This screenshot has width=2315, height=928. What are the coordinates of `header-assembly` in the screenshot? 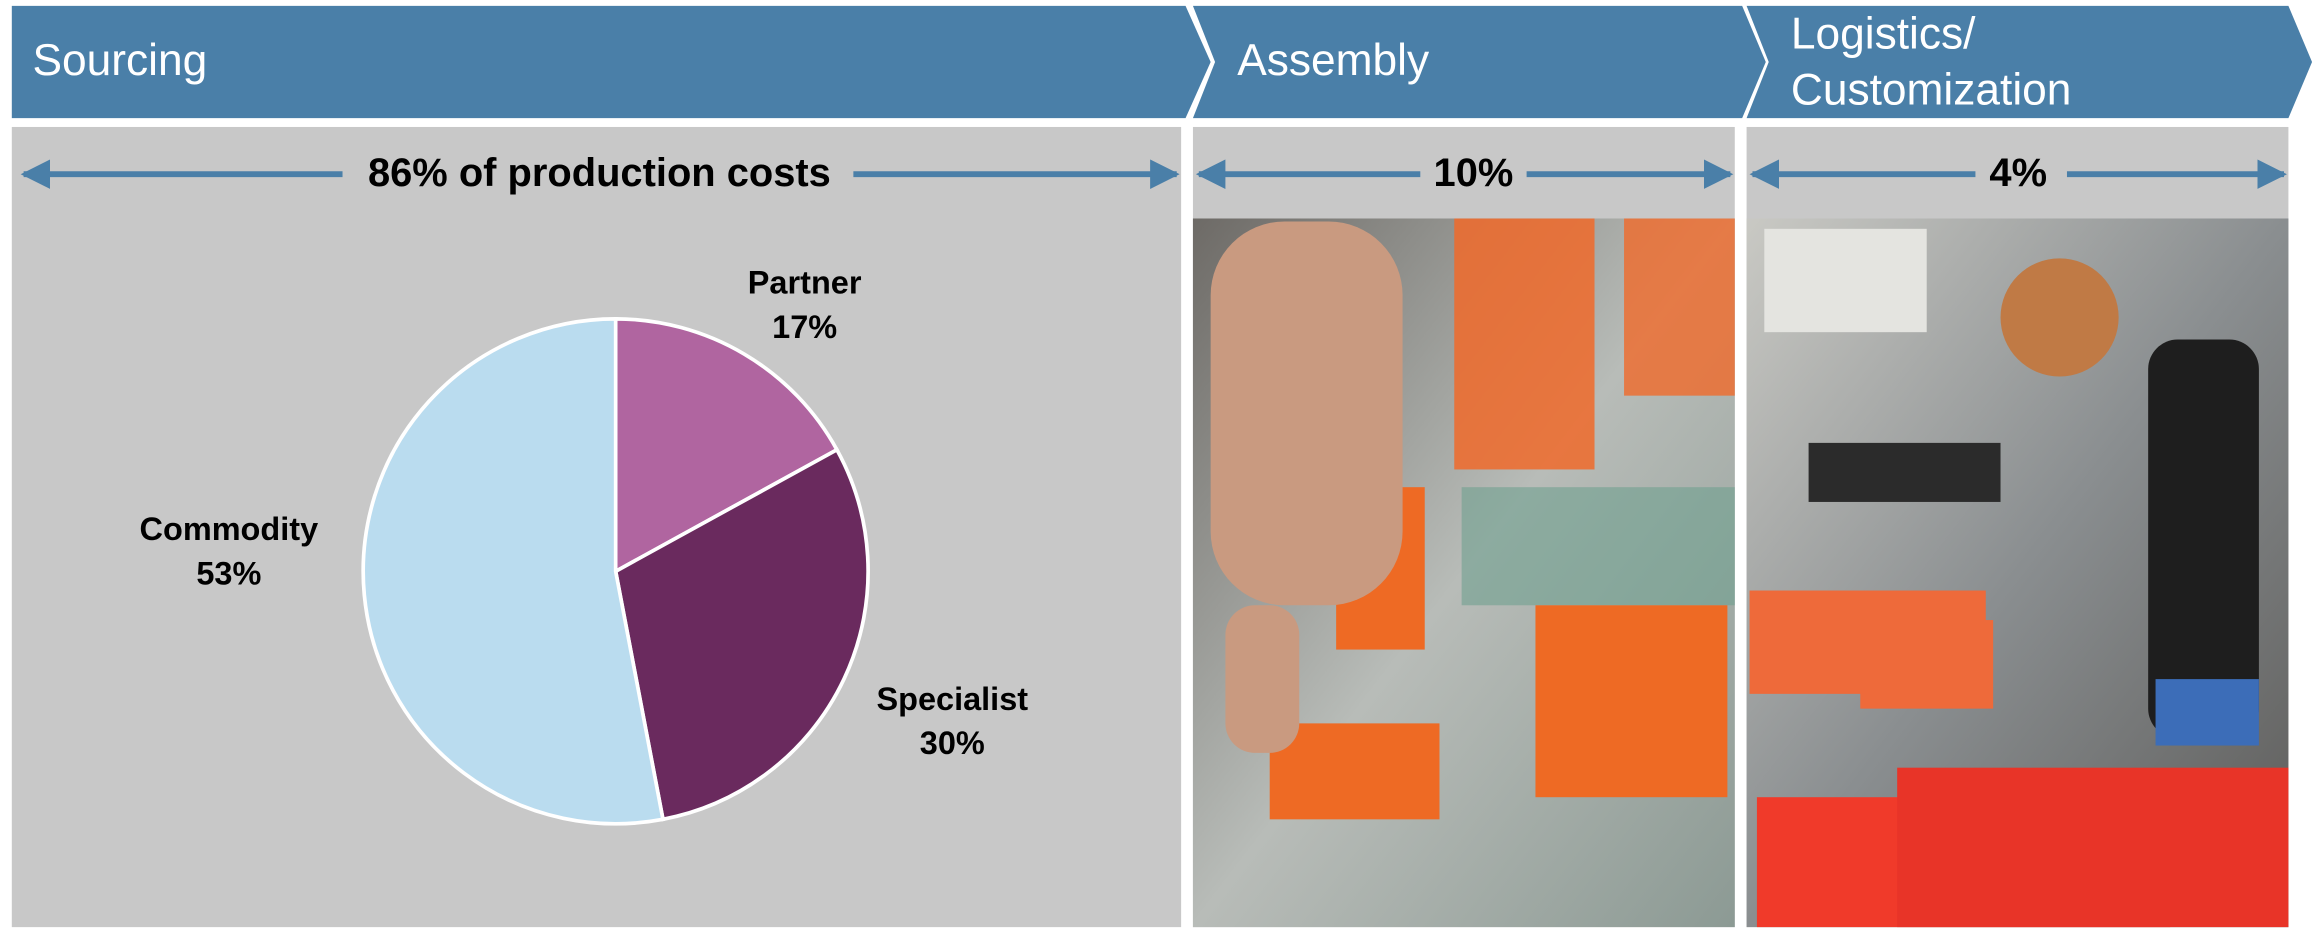 It's located at (1479, 62).